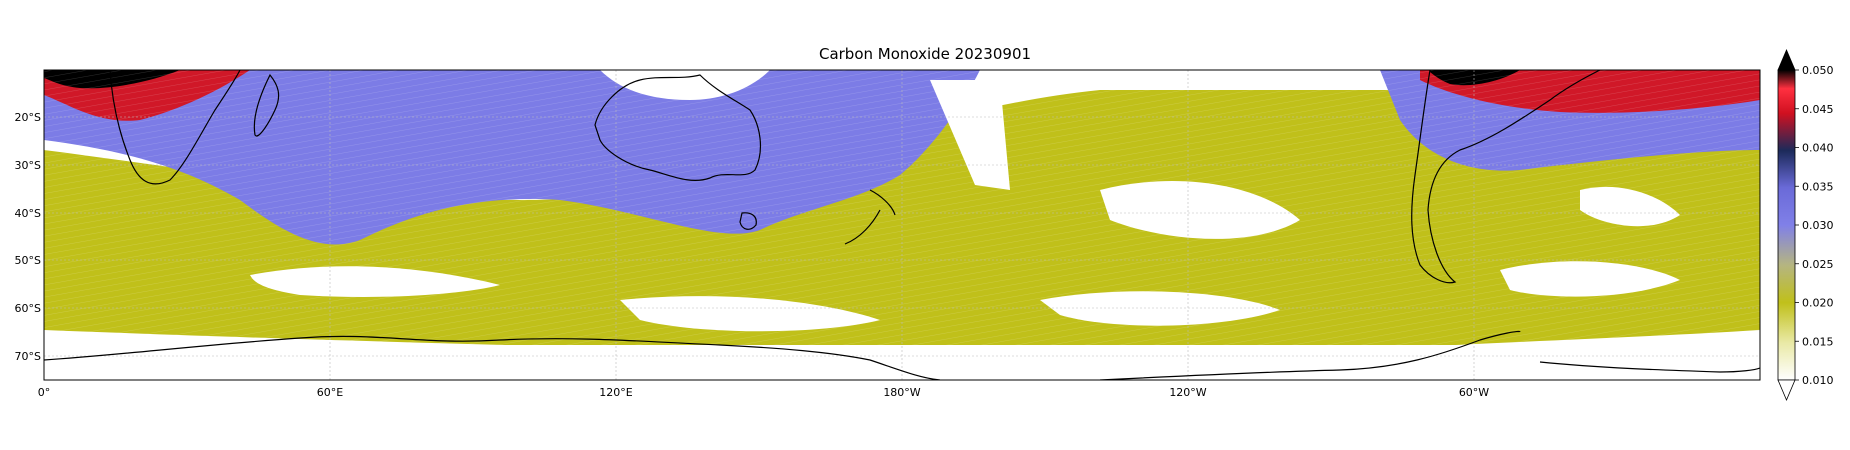  Describe the element at coordinates (677, 127) in the screenshot. I see `coast-australia` at that location.